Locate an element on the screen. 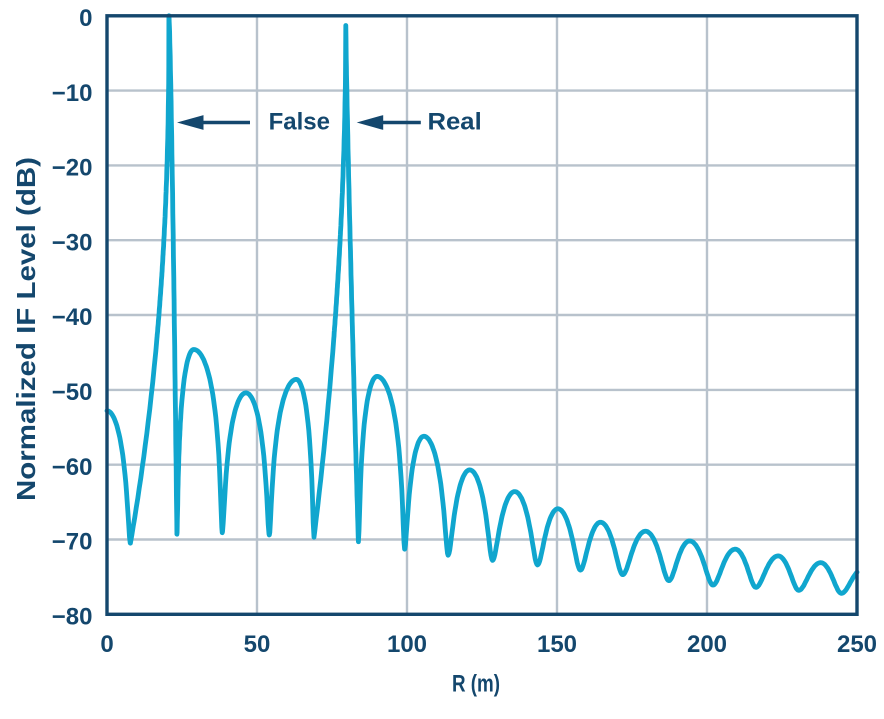  svg-text: −20 is located at coordinates (72, 168).